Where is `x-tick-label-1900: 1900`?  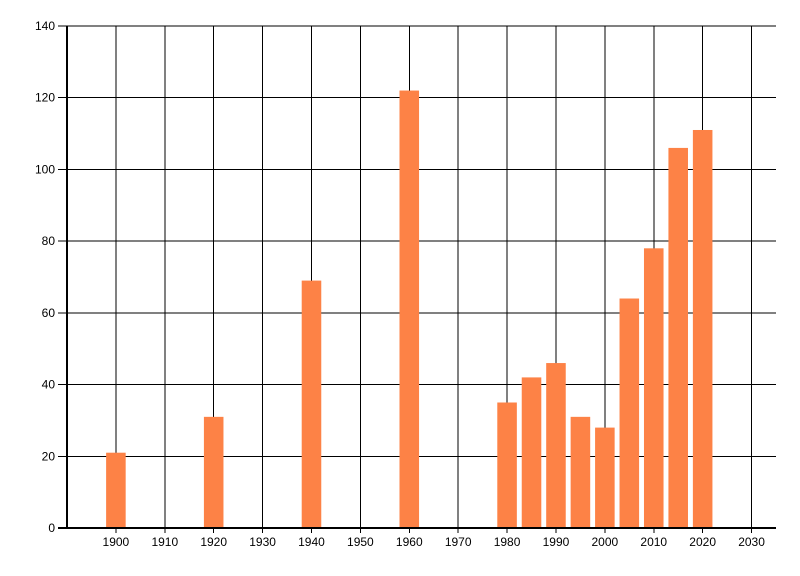
x-tick-label-1900: 1900 is located at coordinates (116, 542).